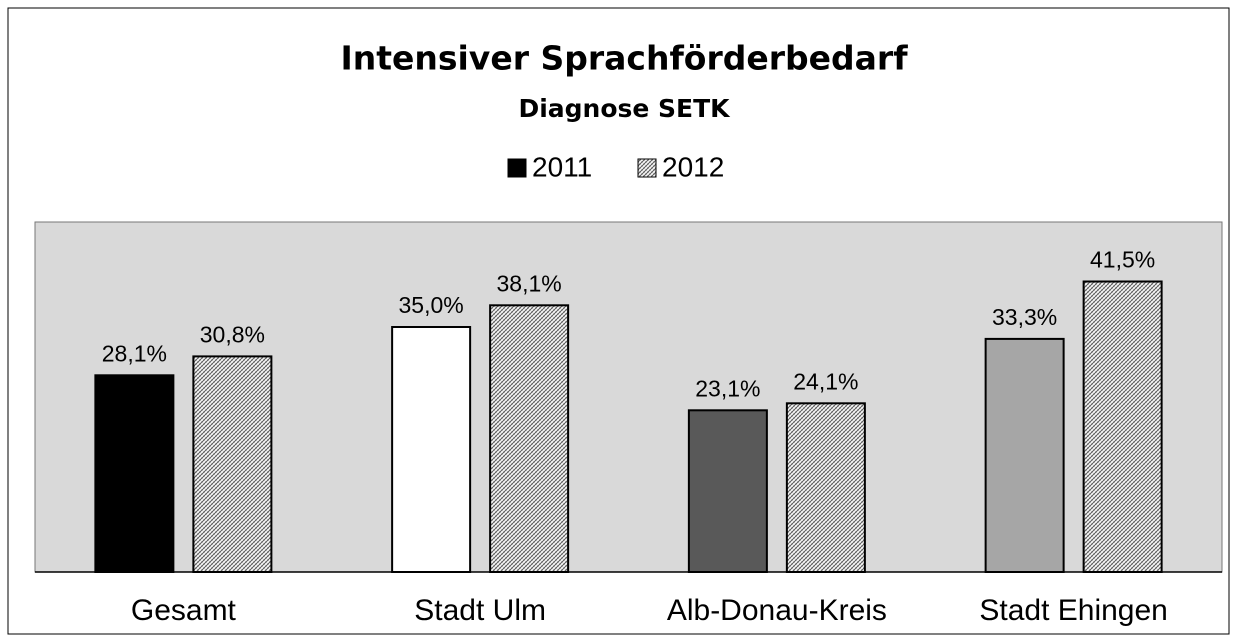 This screenshot has width=1237, height=639. I want to click on data-label: 24,1%, so click(825, 381).